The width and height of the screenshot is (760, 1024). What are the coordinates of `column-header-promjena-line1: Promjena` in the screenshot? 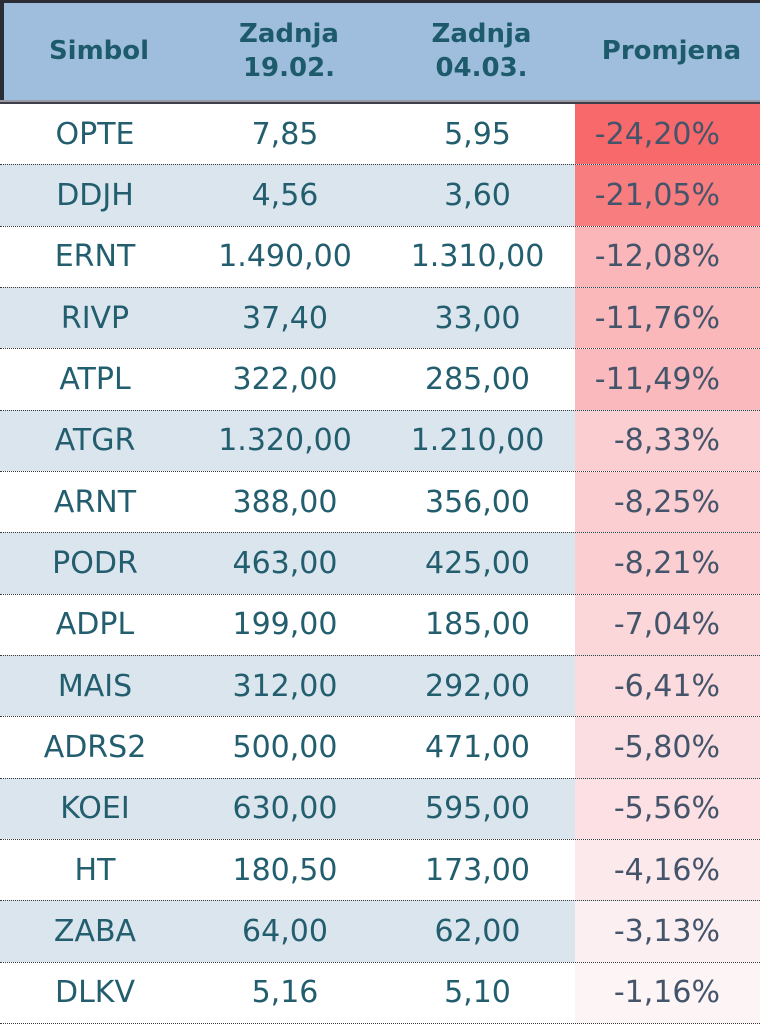 It's located at (671, 50).